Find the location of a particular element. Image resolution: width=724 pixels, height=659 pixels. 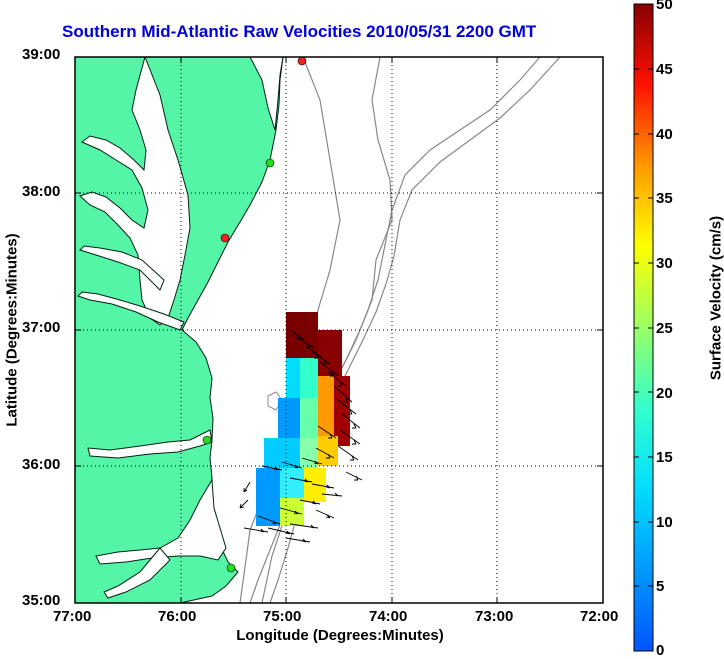

james-river is located at coordinates (131, 311).